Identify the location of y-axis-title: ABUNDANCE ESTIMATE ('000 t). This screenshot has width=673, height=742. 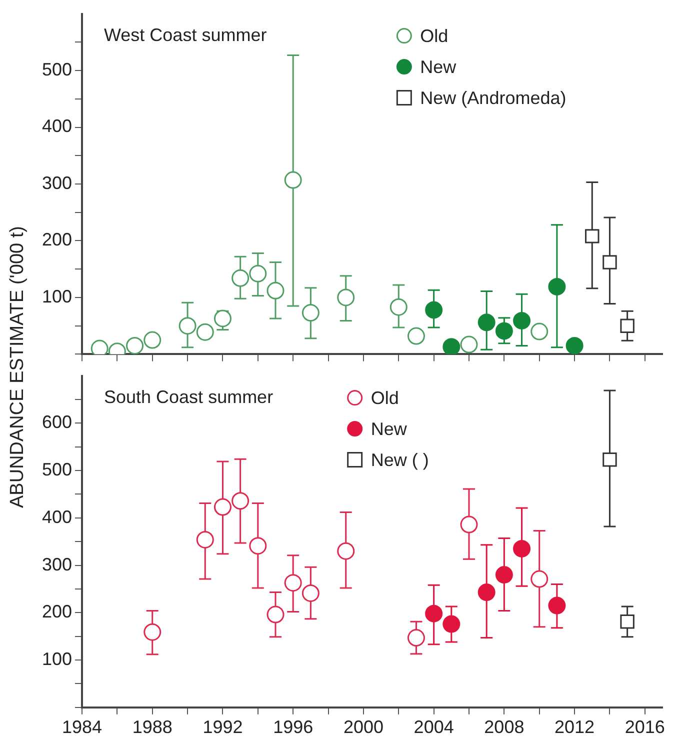
(18, 367).